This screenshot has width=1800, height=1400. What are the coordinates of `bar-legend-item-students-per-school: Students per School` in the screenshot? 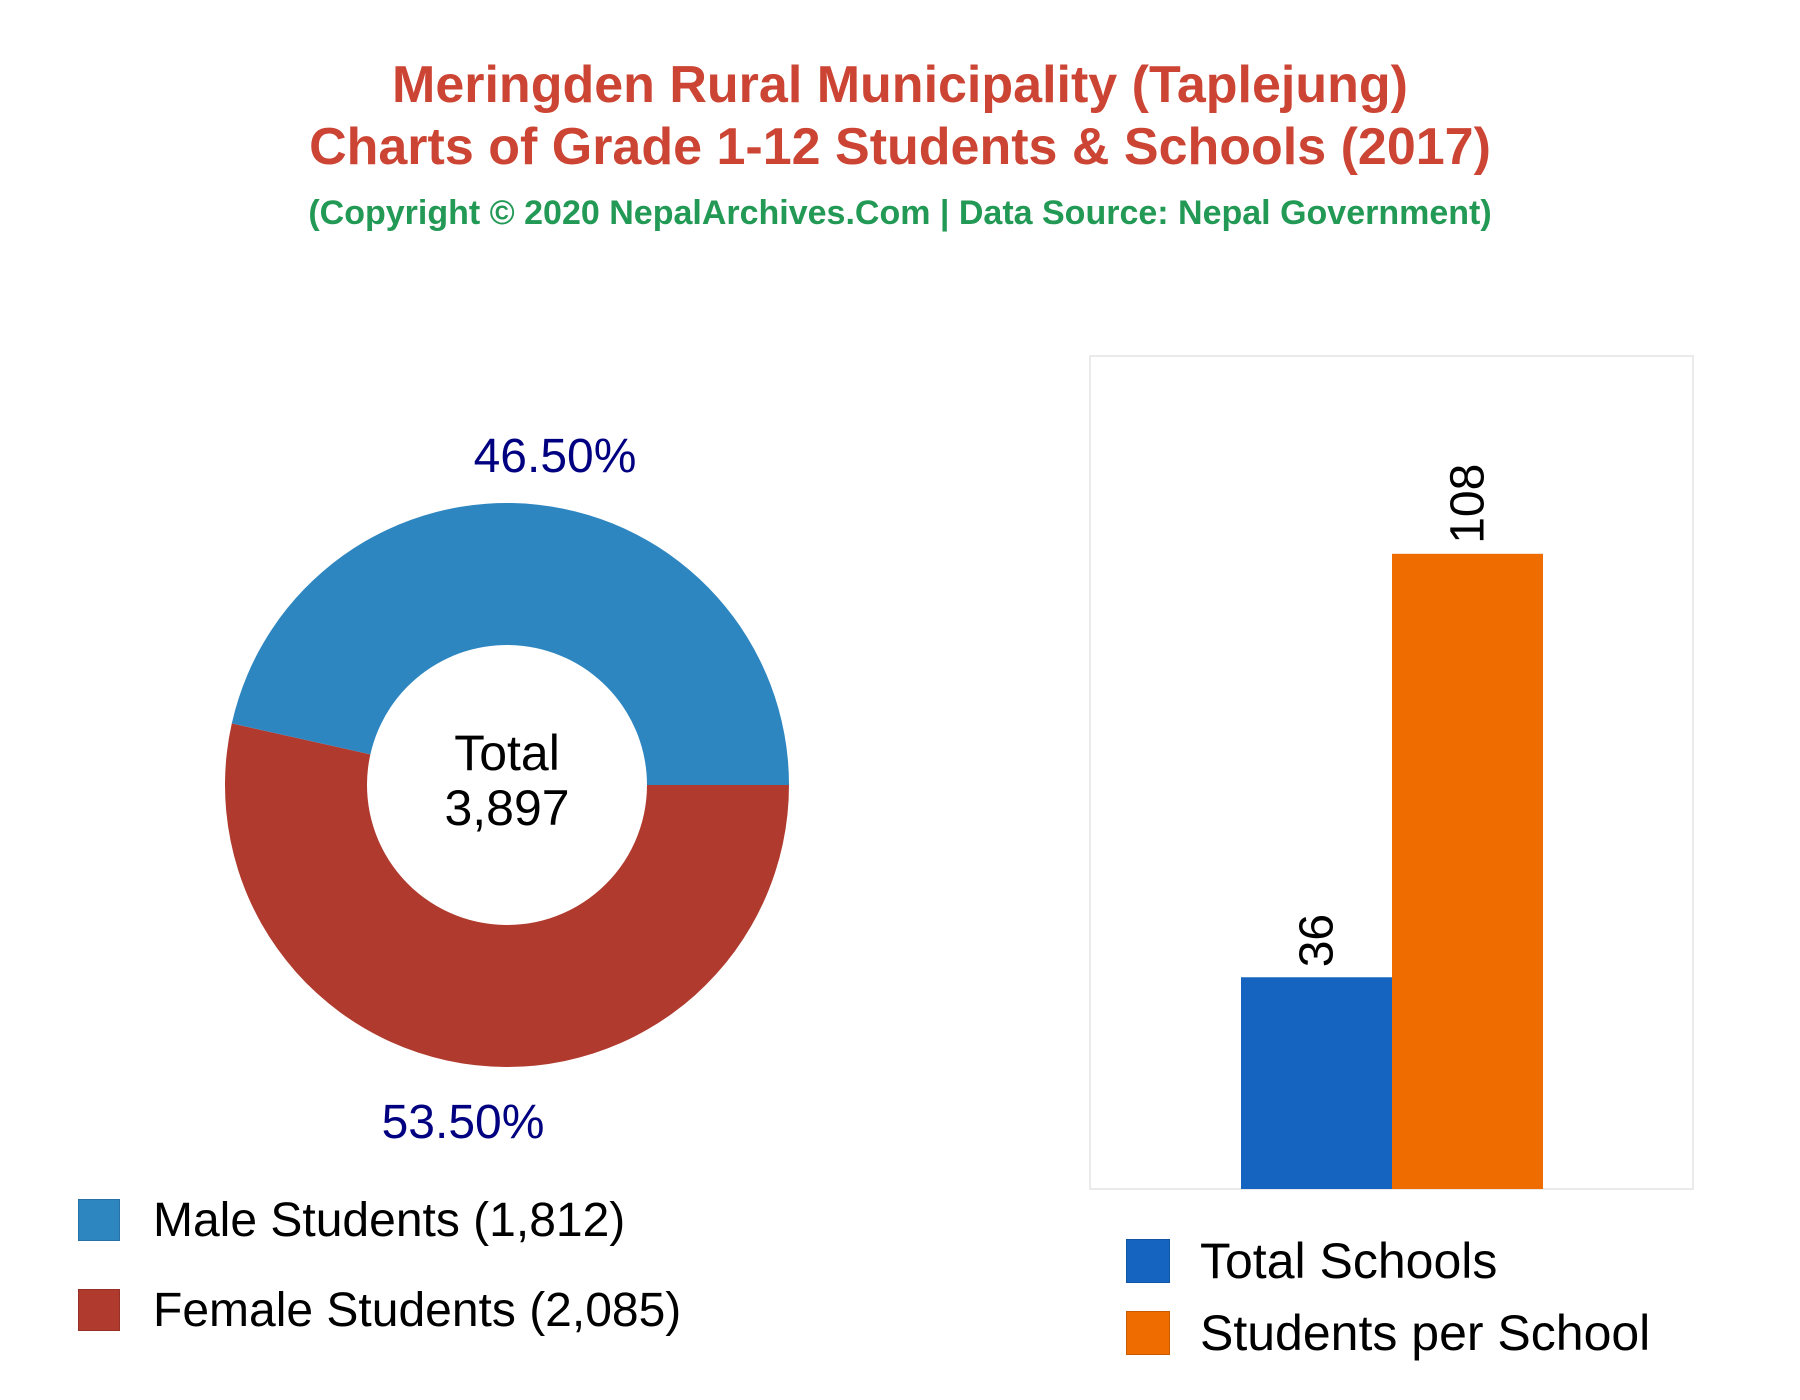 It's located at (1388, 1333).